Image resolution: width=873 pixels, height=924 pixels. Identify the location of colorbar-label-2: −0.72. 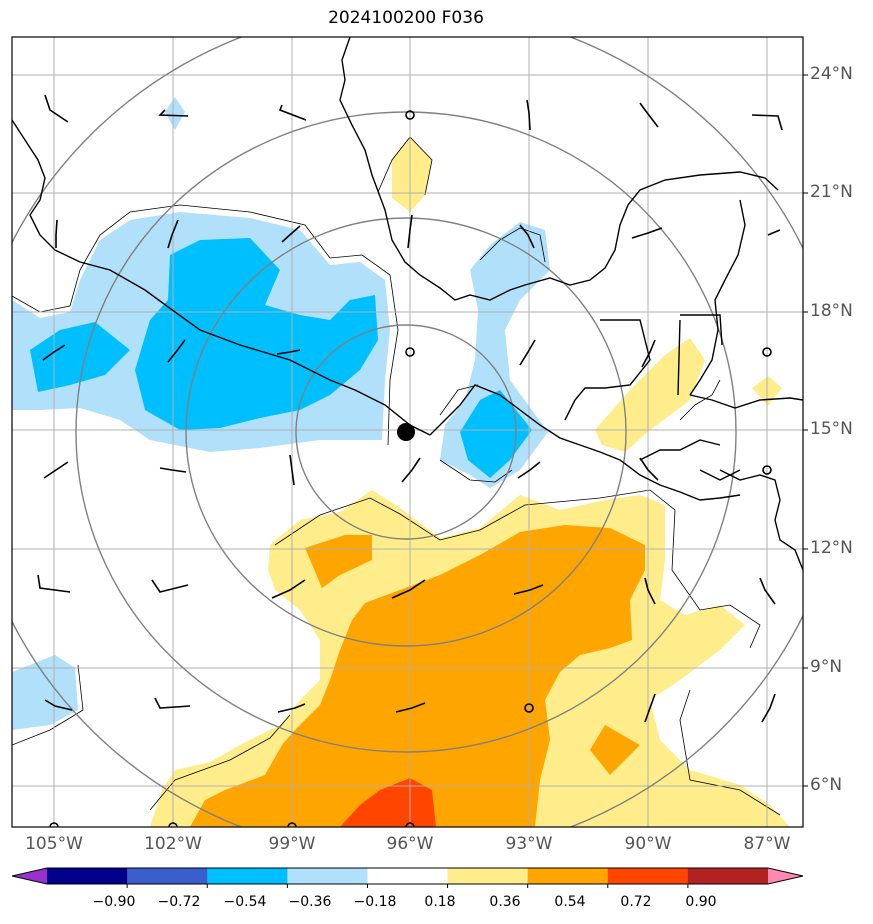
(179, 902).